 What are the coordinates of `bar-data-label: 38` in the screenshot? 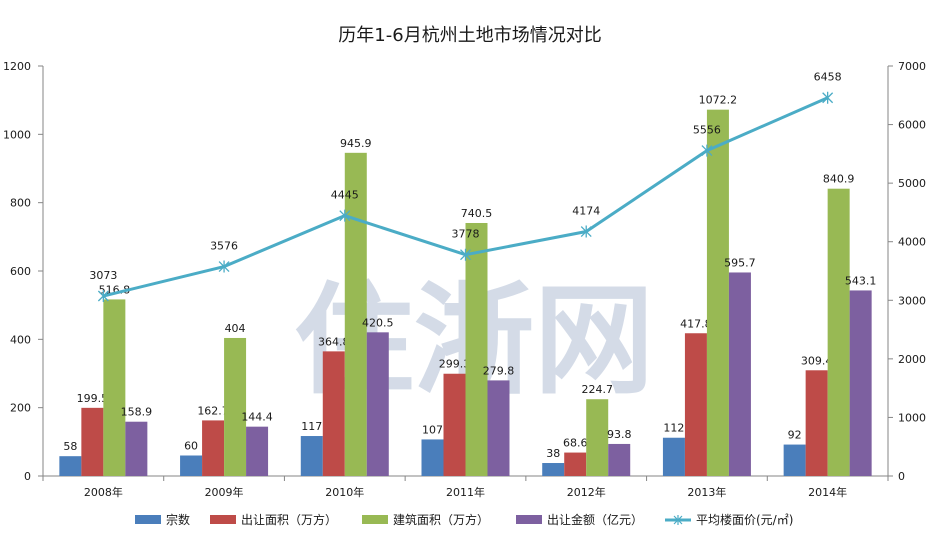 It's located at (553, 453).